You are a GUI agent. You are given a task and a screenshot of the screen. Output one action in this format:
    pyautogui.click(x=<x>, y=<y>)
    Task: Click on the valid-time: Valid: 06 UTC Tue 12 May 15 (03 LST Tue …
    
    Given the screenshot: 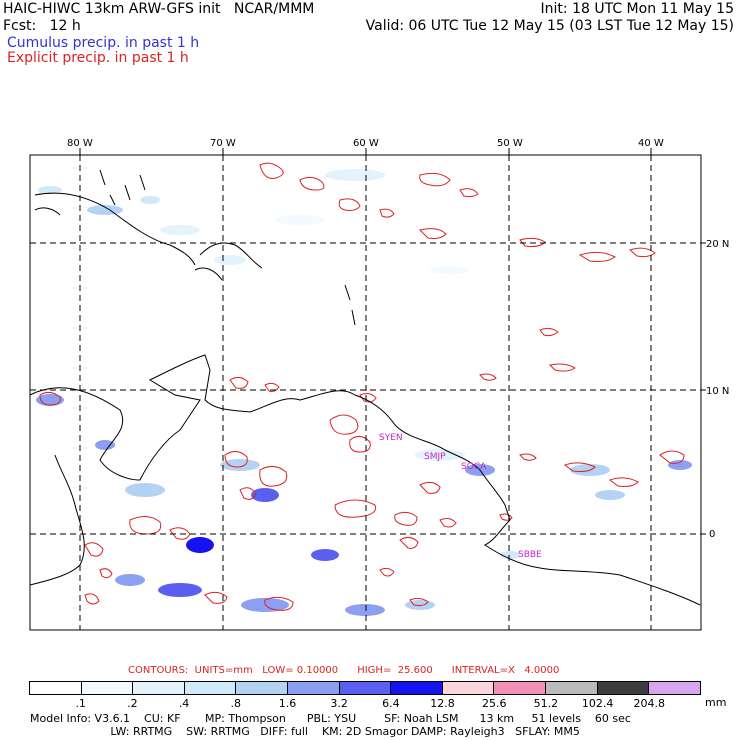 What is the action you would take?
    pyautogui.click(x=549, y=26)
    